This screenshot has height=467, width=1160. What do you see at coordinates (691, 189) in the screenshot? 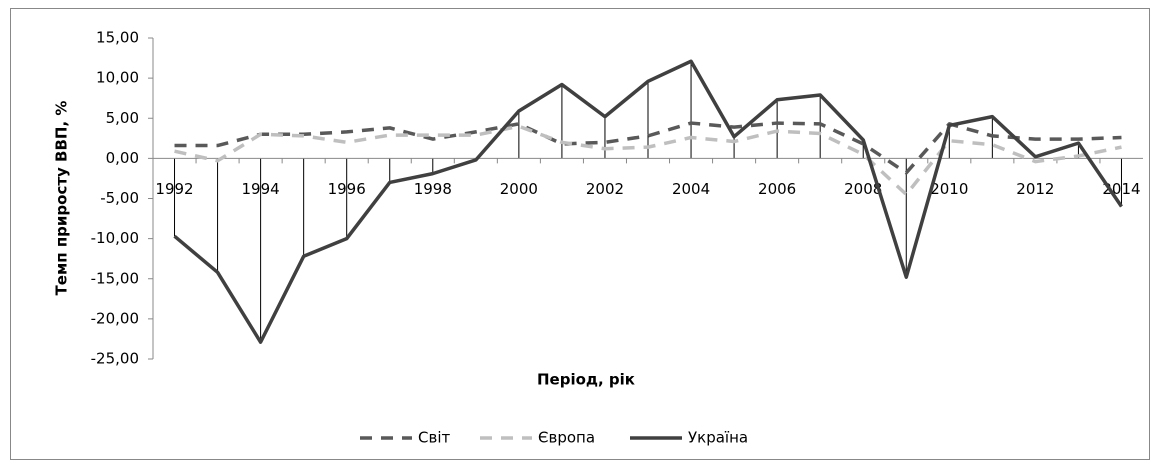
I see `x-tick-label: 2004` at bounding box center [691, 189].